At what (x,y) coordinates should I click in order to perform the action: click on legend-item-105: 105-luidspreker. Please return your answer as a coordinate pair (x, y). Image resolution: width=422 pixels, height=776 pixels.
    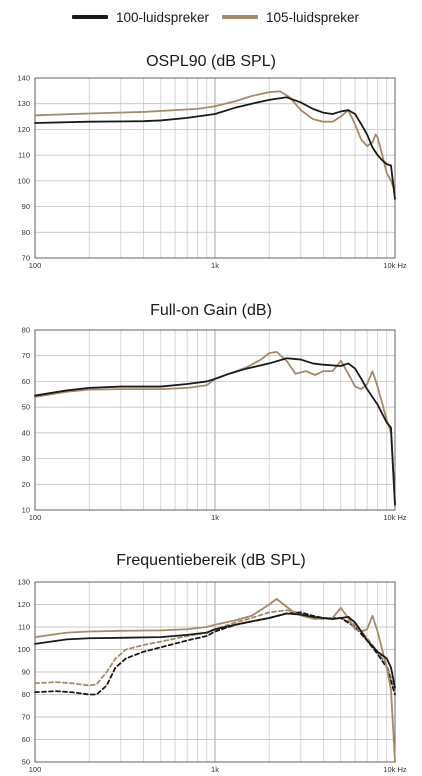
    Looking at the image, I should click on (290, 17).